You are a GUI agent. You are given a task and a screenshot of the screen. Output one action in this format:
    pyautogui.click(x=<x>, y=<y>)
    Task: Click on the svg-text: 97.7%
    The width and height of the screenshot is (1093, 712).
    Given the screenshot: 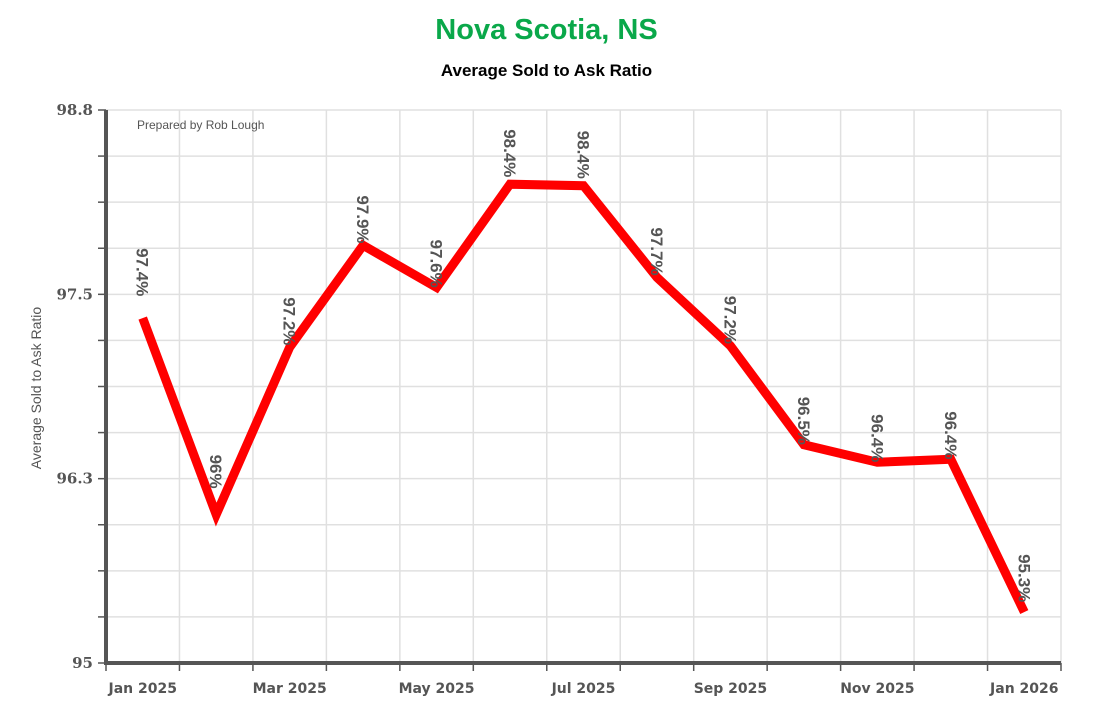 What is the action you would take?
    pyautogui.click(x=656, y=251)
    